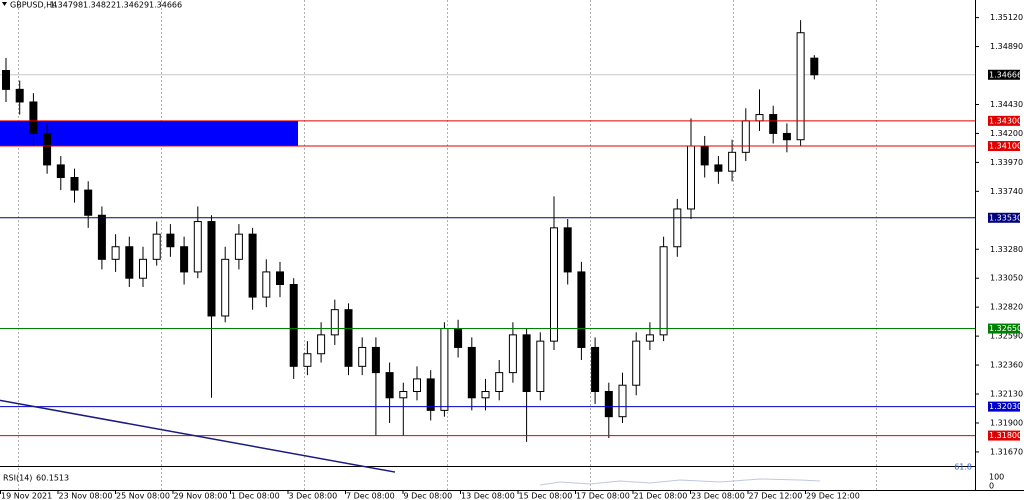 The width and height of the screenshot is (1024, 500). Describe the element at coordinates (1005, 217) in the screenshot. I see `level-label: 1.33530` at that location.